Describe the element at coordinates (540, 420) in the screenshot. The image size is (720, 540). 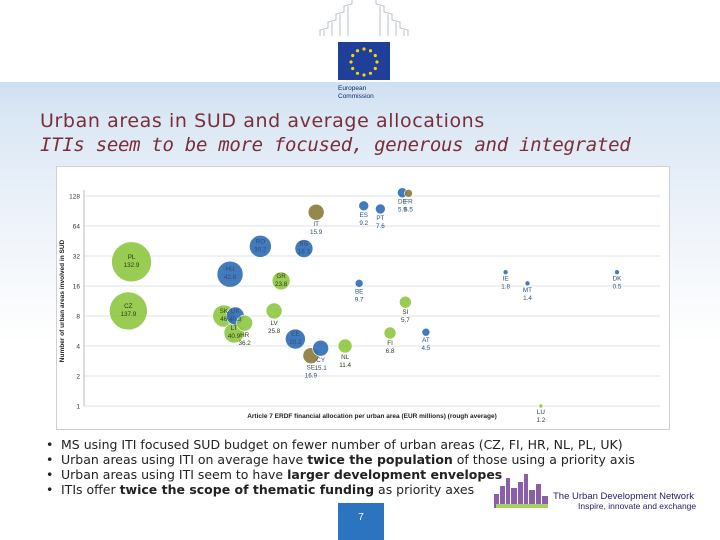
I see `data-label-value: 1.2` at that location.